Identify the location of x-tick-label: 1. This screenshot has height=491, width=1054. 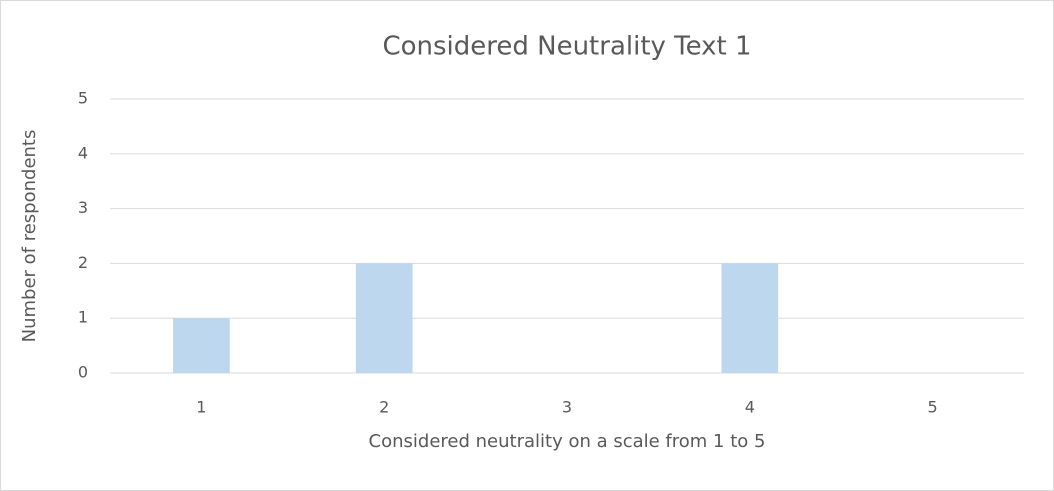
(201, 407).